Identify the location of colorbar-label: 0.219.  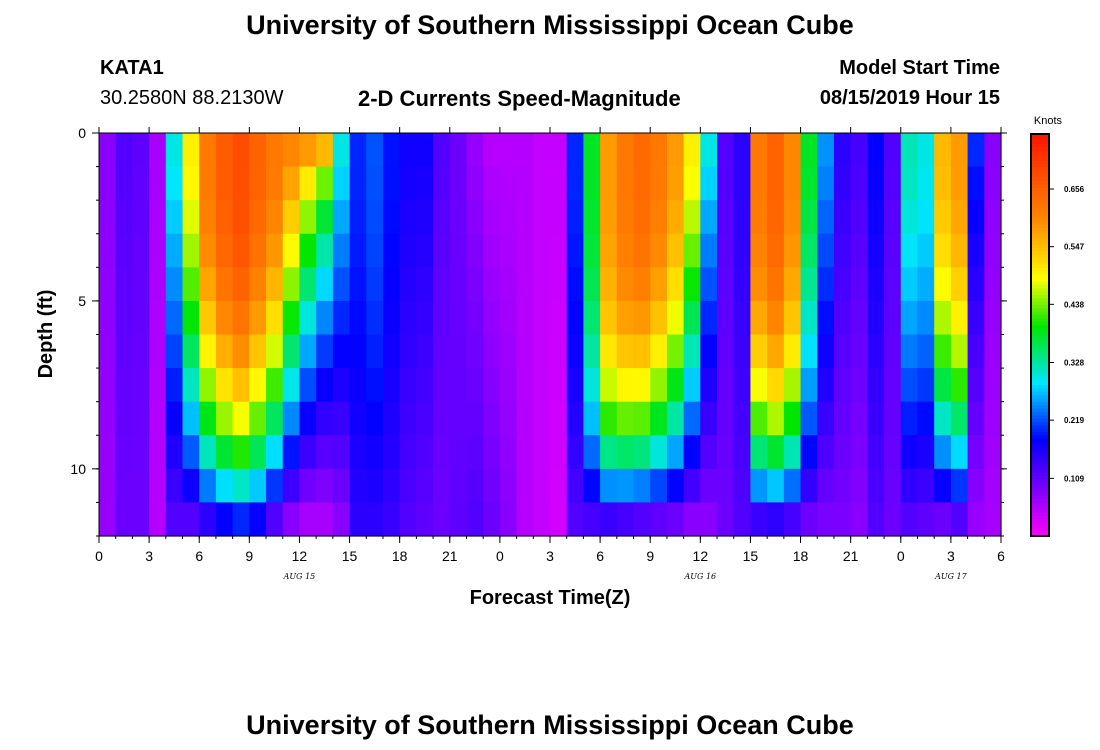
(1074, 420).